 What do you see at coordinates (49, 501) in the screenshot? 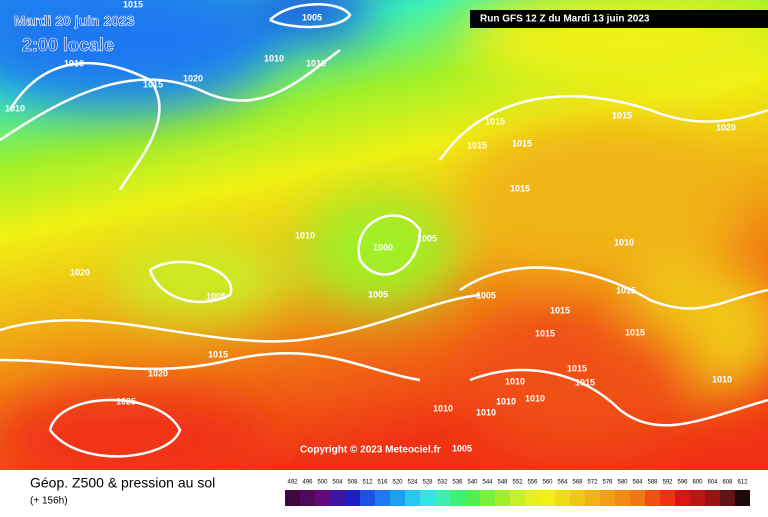
I see `footer-lead: (+ 156h)` at bounding box center [49, 501].